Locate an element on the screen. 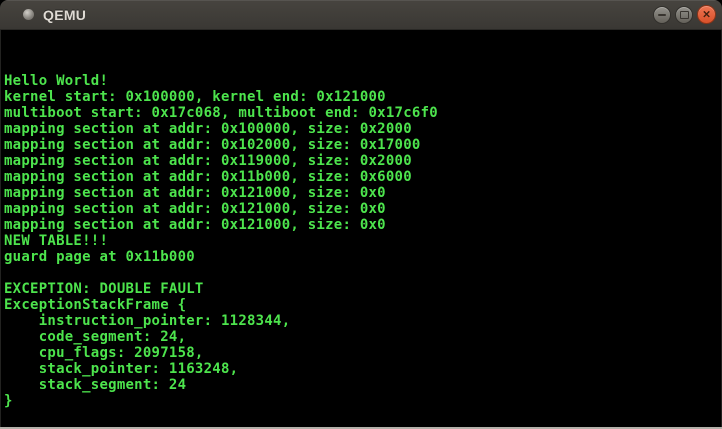 The image size is (722, 429). minimize-button is located at coordinates (662, 14).